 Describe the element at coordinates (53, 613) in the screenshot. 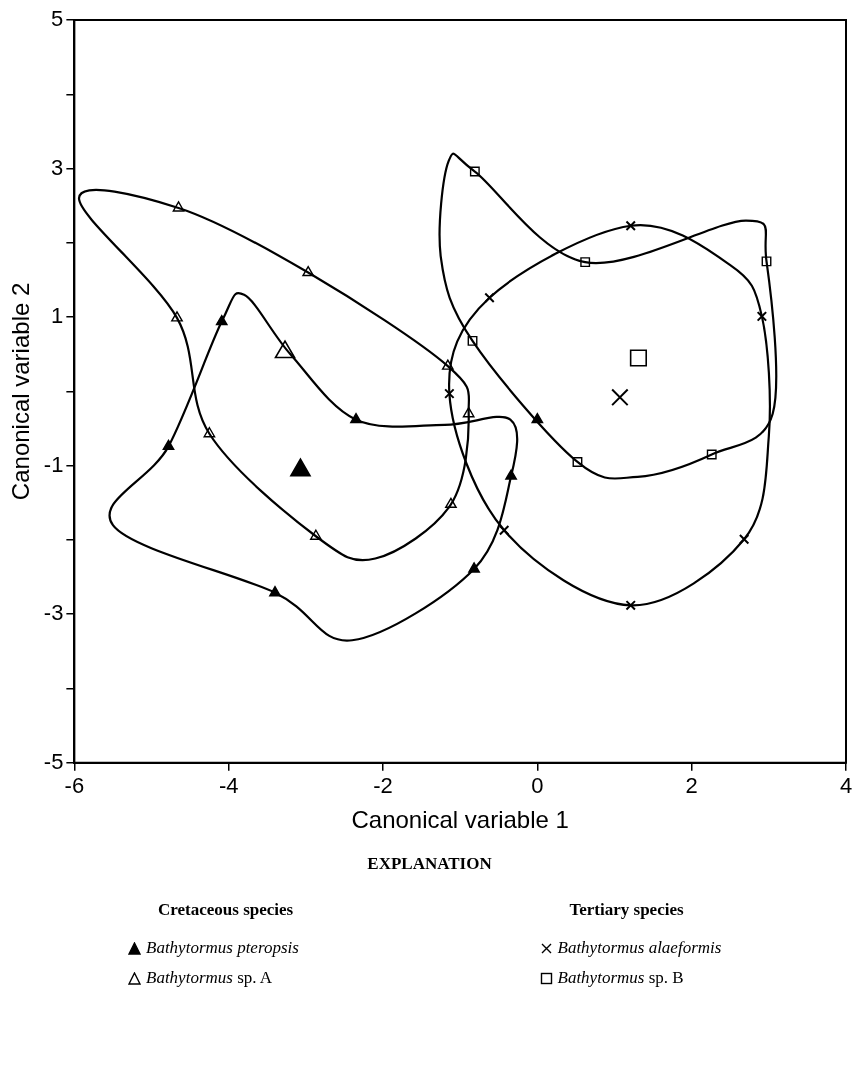

I see `y-tick-label: -3` at that location.